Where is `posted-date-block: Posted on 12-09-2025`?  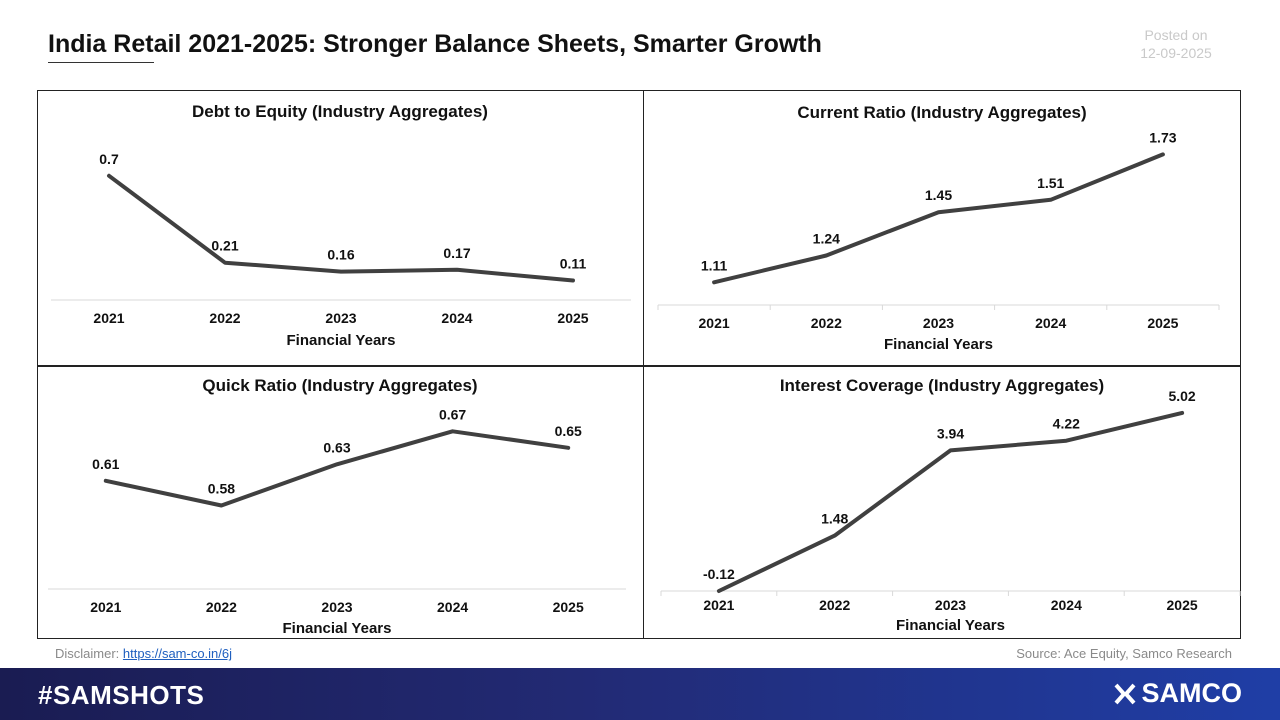
posted-date-block: Posted on 12-09-2025 is located at coordinates (1176, 44).